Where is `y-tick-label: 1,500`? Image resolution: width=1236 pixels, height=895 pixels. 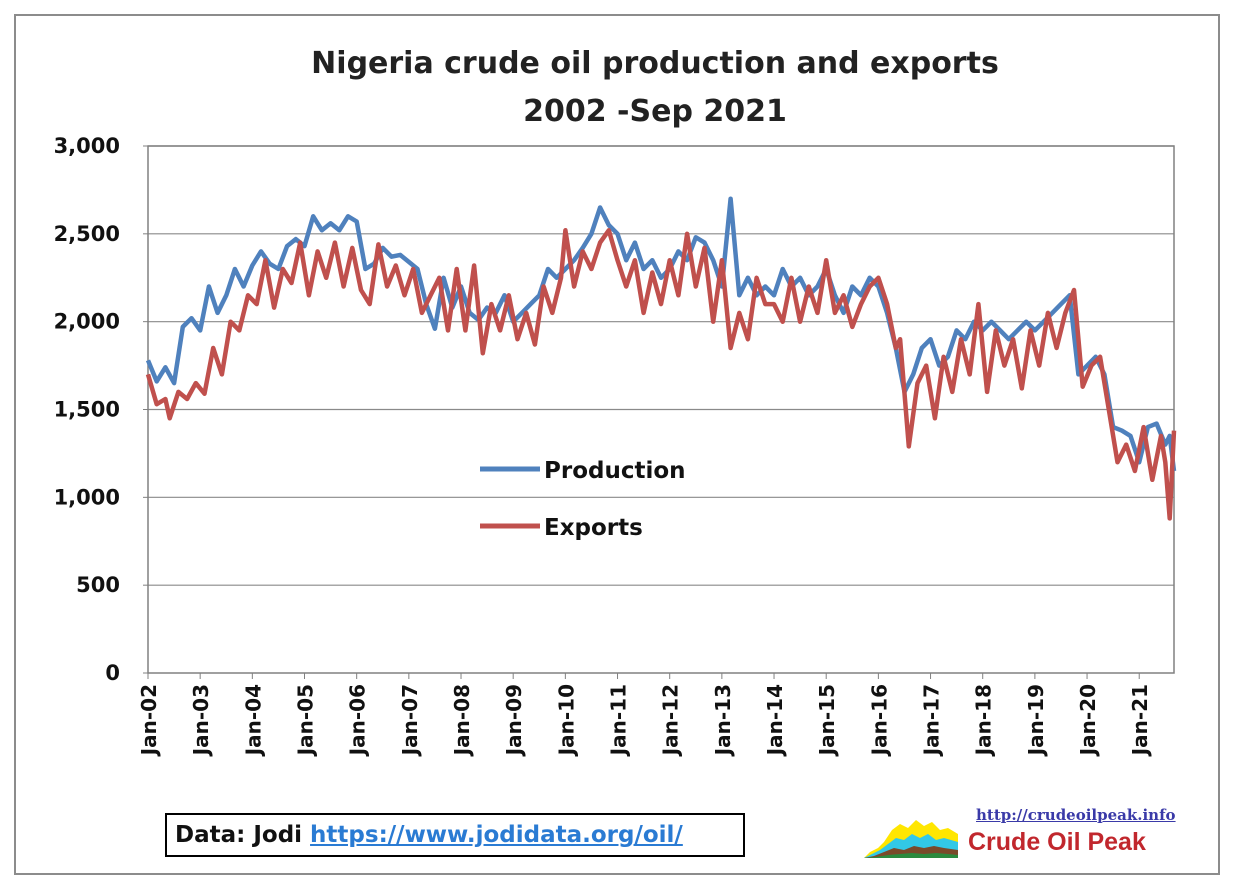 y-tick-label: 1,500 is located at coordinates (87, 410).